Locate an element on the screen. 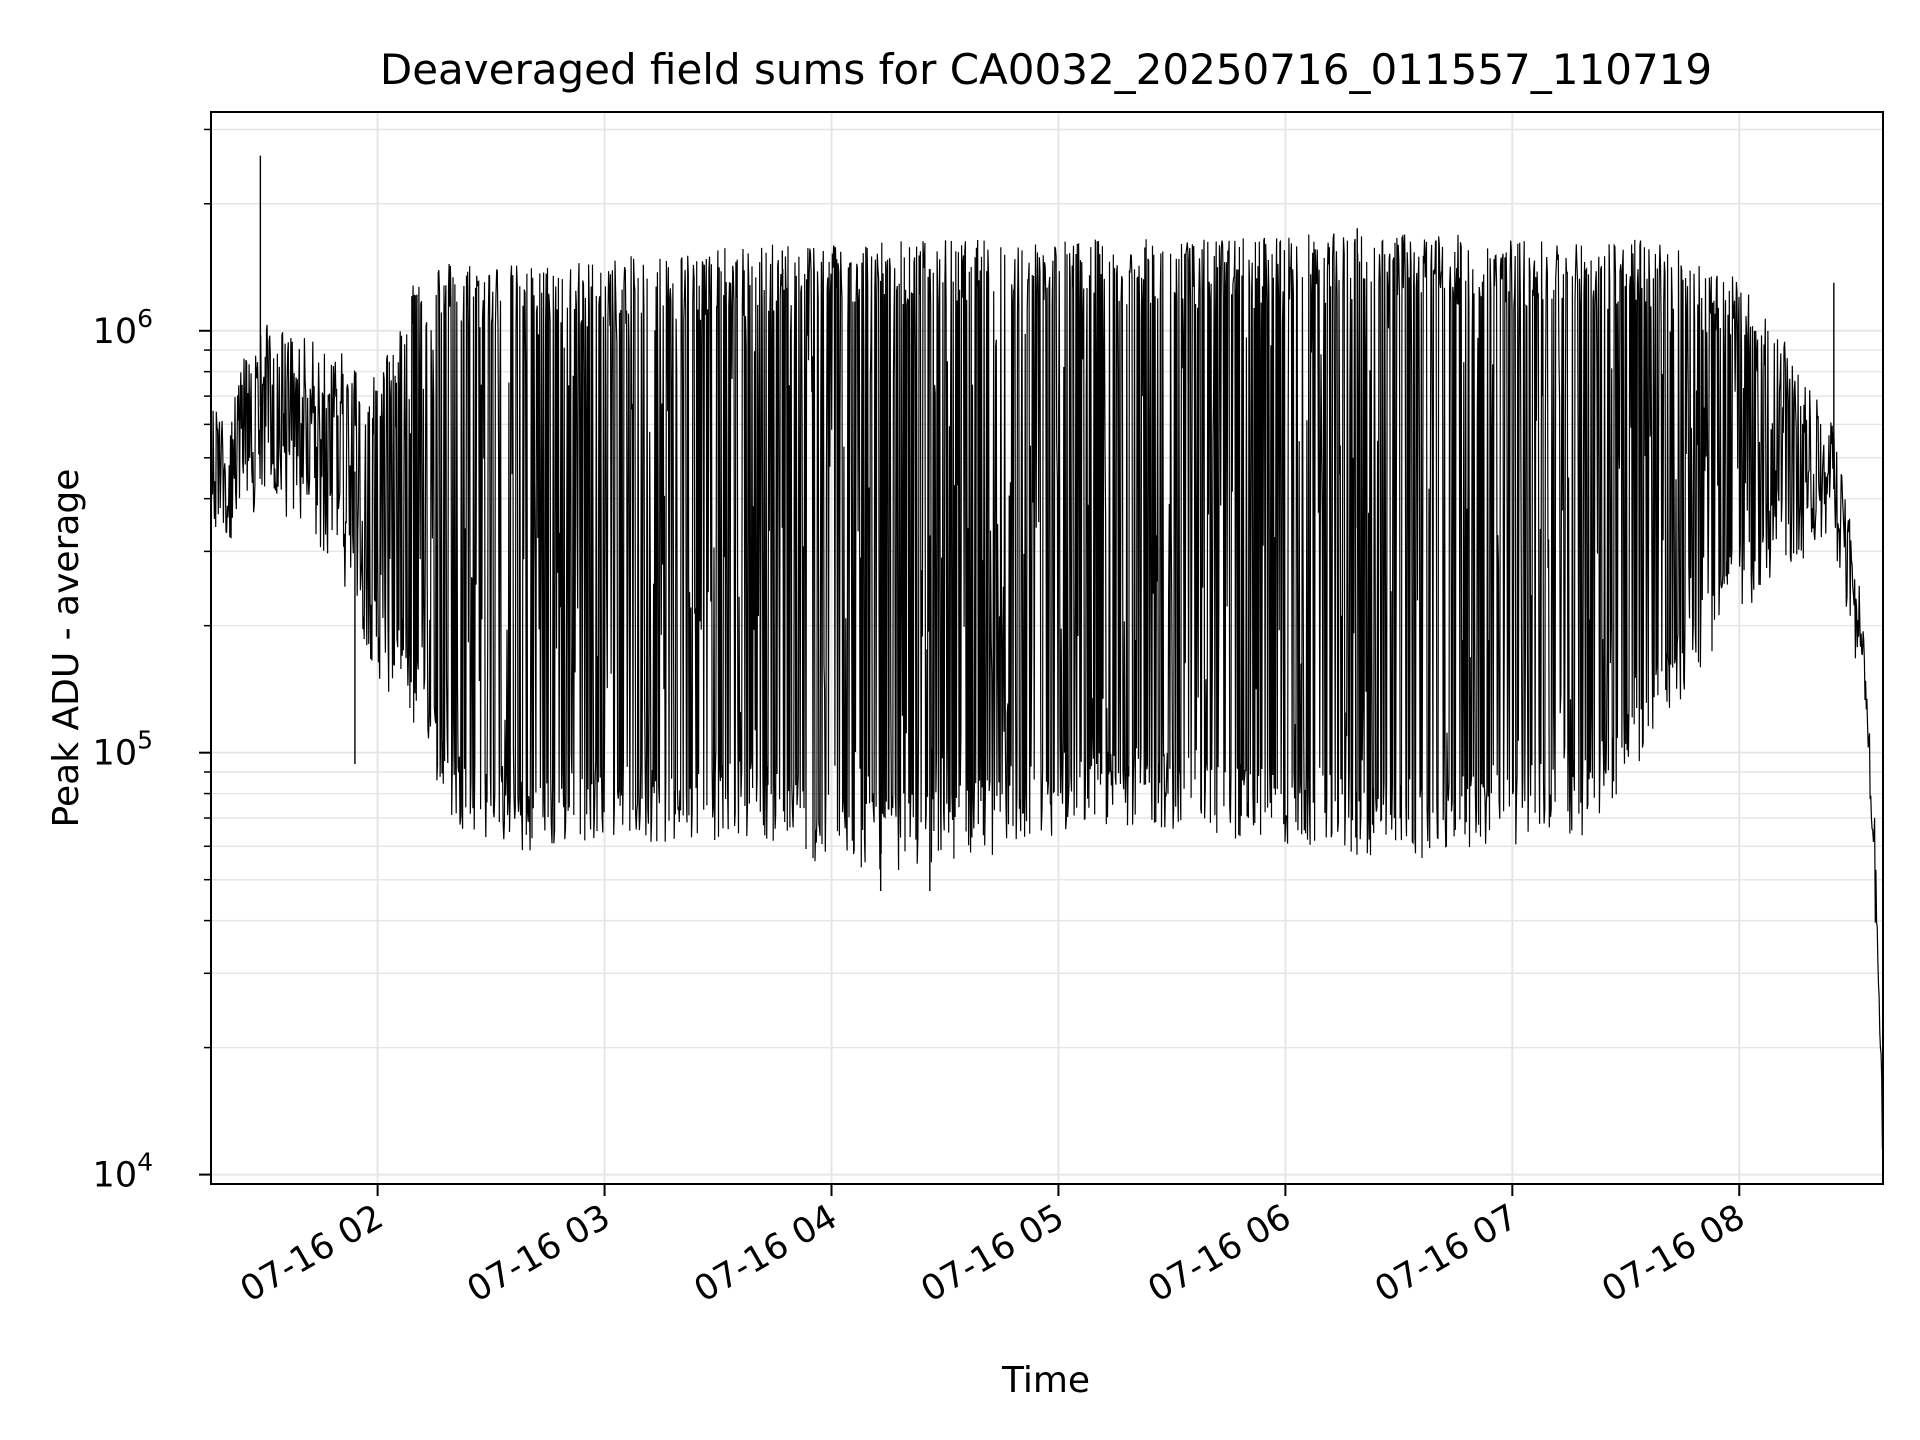 The height and width of the screenshot is (1440, 1920). y-axis-label: Peak ADU - average is located at coordinates (66, 648).